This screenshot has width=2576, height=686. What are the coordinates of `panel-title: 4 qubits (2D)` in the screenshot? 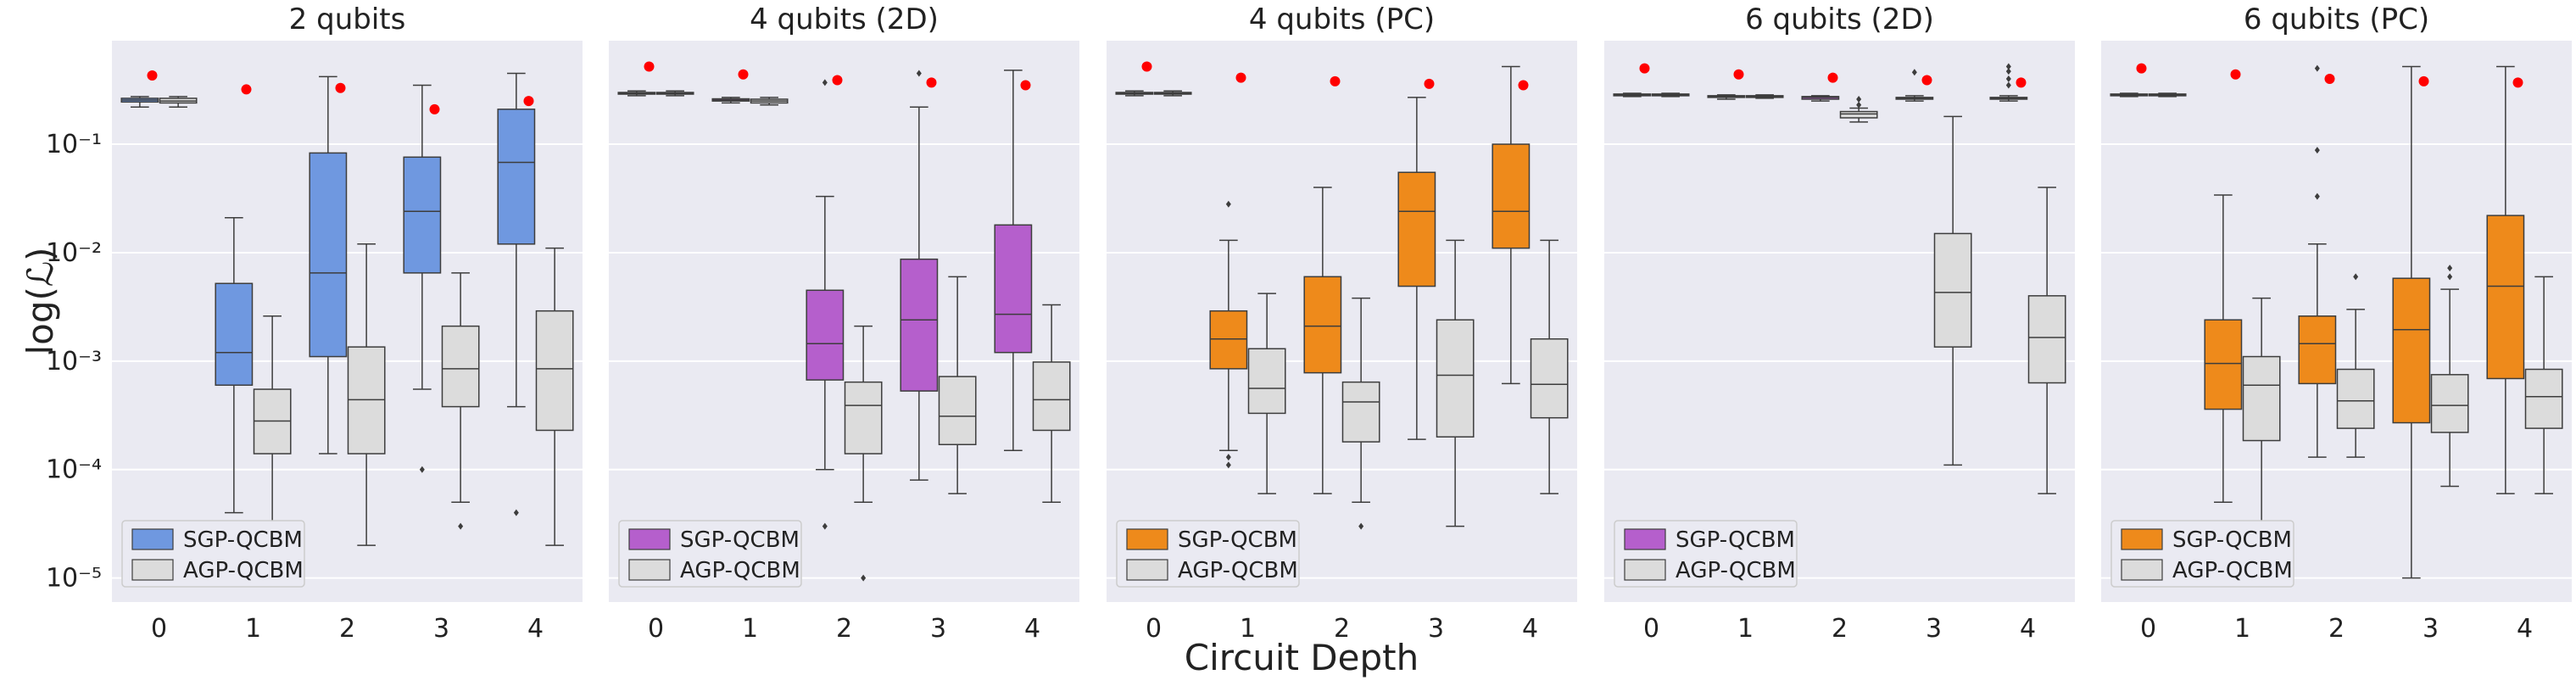 It's located at (844, 19).